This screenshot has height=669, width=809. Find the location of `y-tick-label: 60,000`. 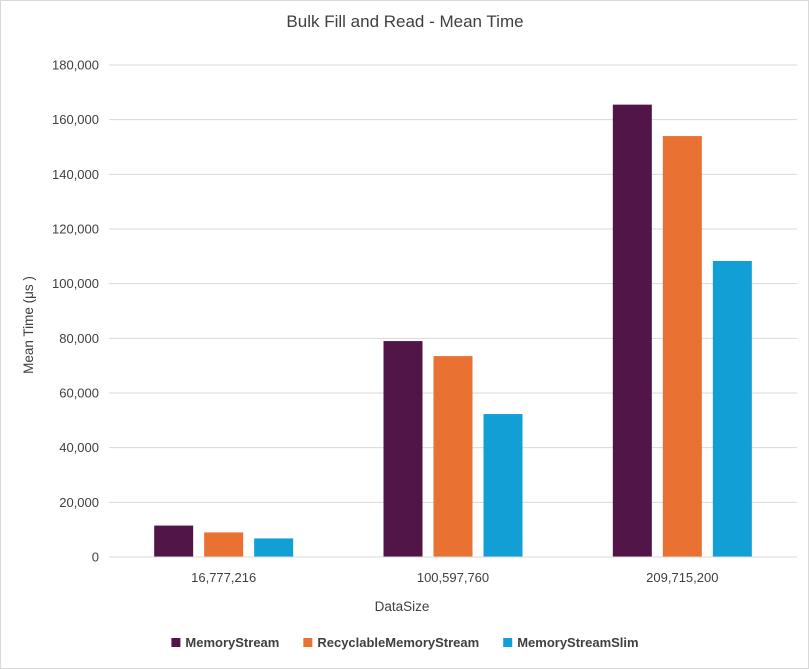

y-tick-label: 60,000 is located at coordinates (79, 393).